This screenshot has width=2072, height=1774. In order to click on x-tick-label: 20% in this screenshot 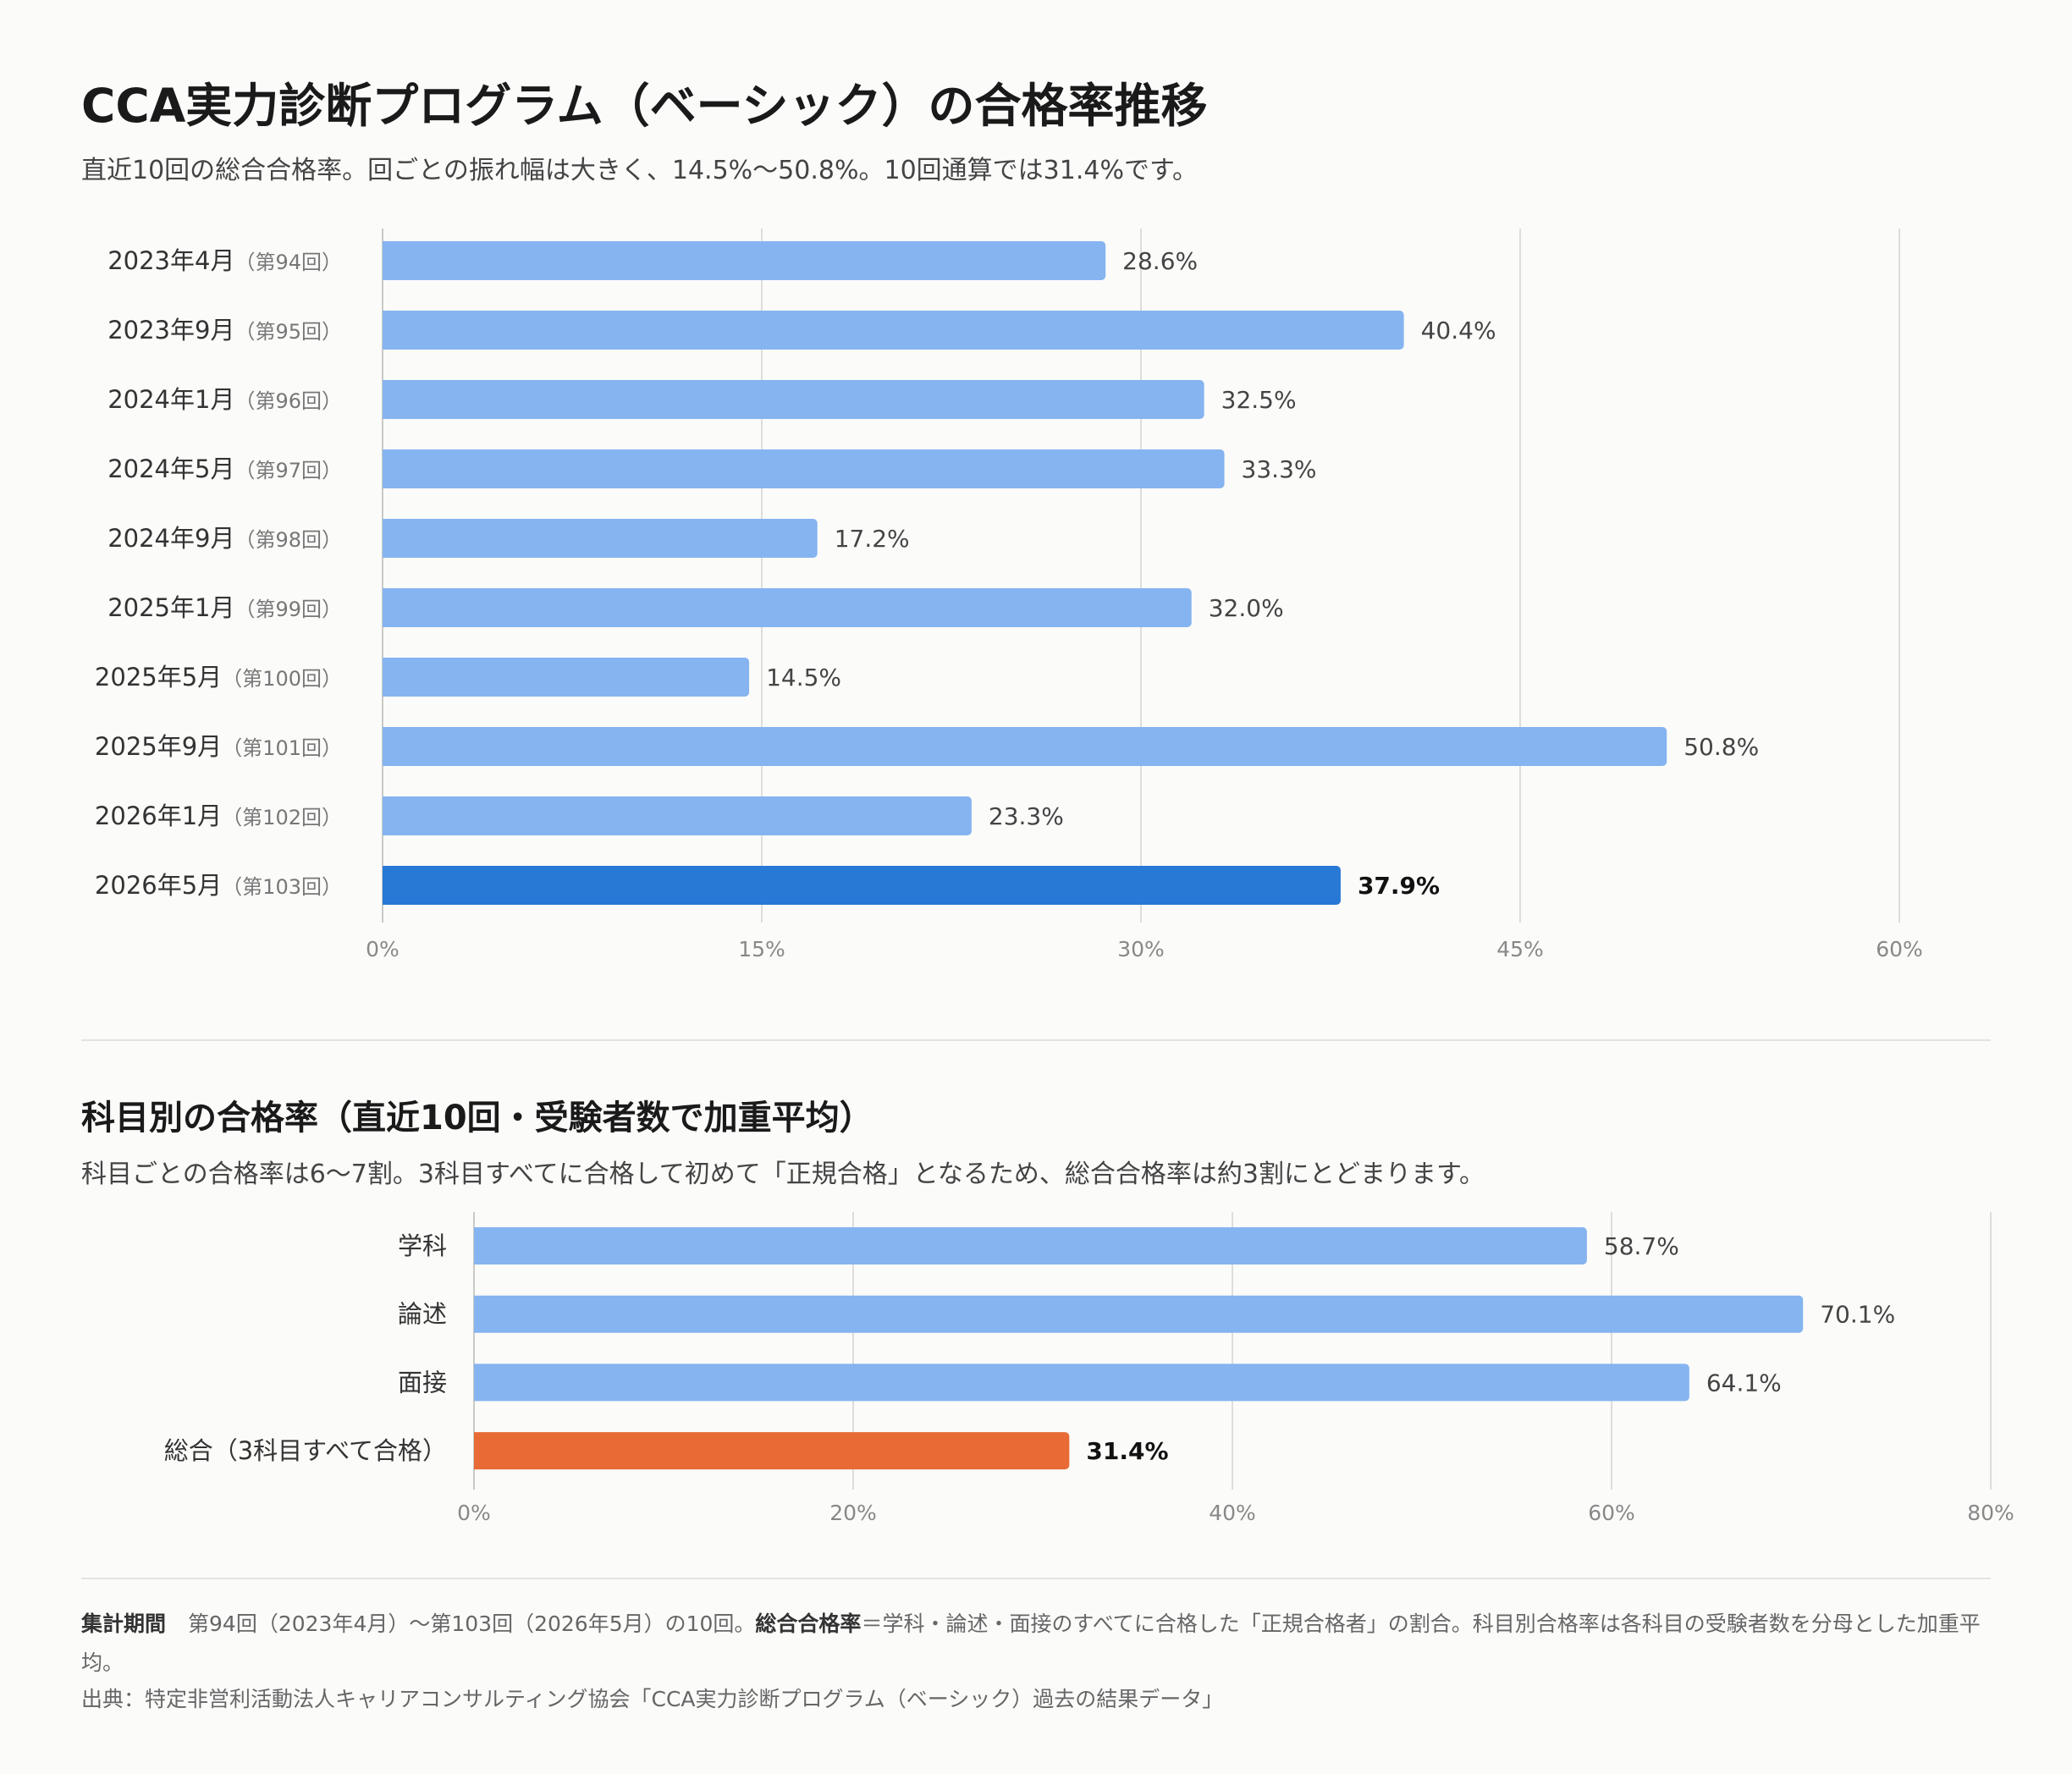, I will do `click(853, 1513)`.